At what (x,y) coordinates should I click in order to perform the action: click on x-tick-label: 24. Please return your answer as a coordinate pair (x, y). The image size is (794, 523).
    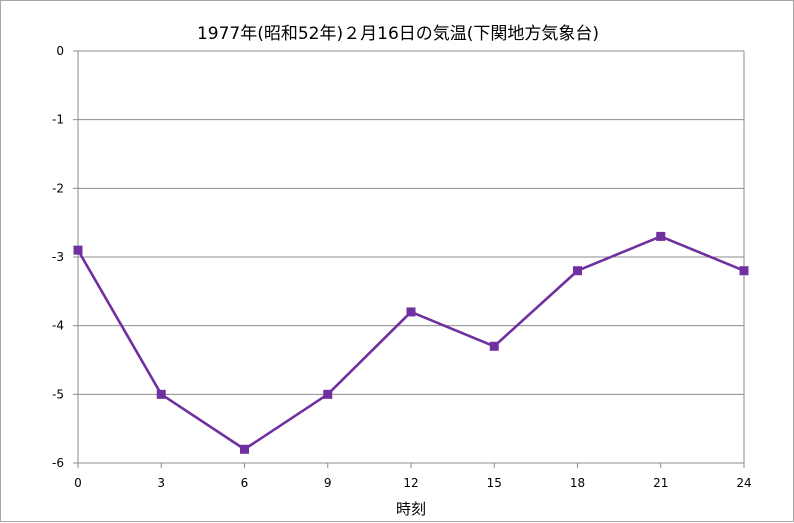
    Looking at the image, I should click on (743, 483).